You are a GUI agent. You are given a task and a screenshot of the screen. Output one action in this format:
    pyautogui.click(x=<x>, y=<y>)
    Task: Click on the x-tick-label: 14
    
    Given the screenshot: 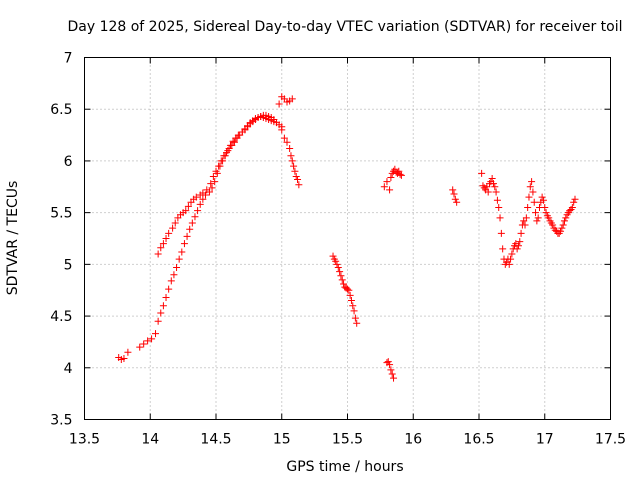 What is the action you would take?
    pyautogui.click(x=150, y=440)
    